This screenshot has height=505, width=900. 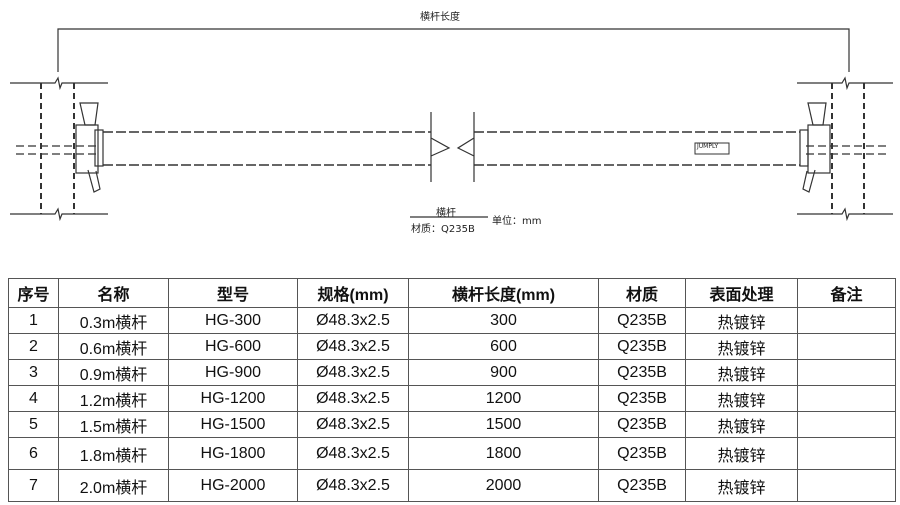 I want to click on table-header-row: 序号 名称 型号 规格(mm) 横杆长度(mm) 材质 表面处理 备注, so click(x=452, y=293).